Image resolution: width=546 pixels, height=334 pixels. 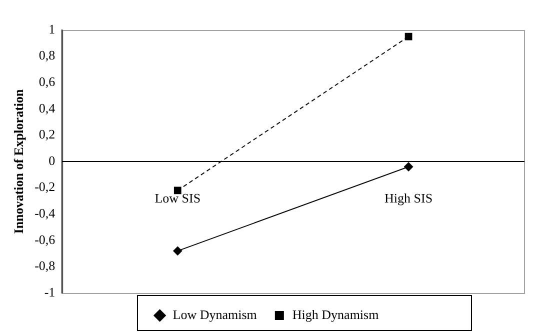 I want to click on y-tick-label: 1, so click(x=52, y=28).